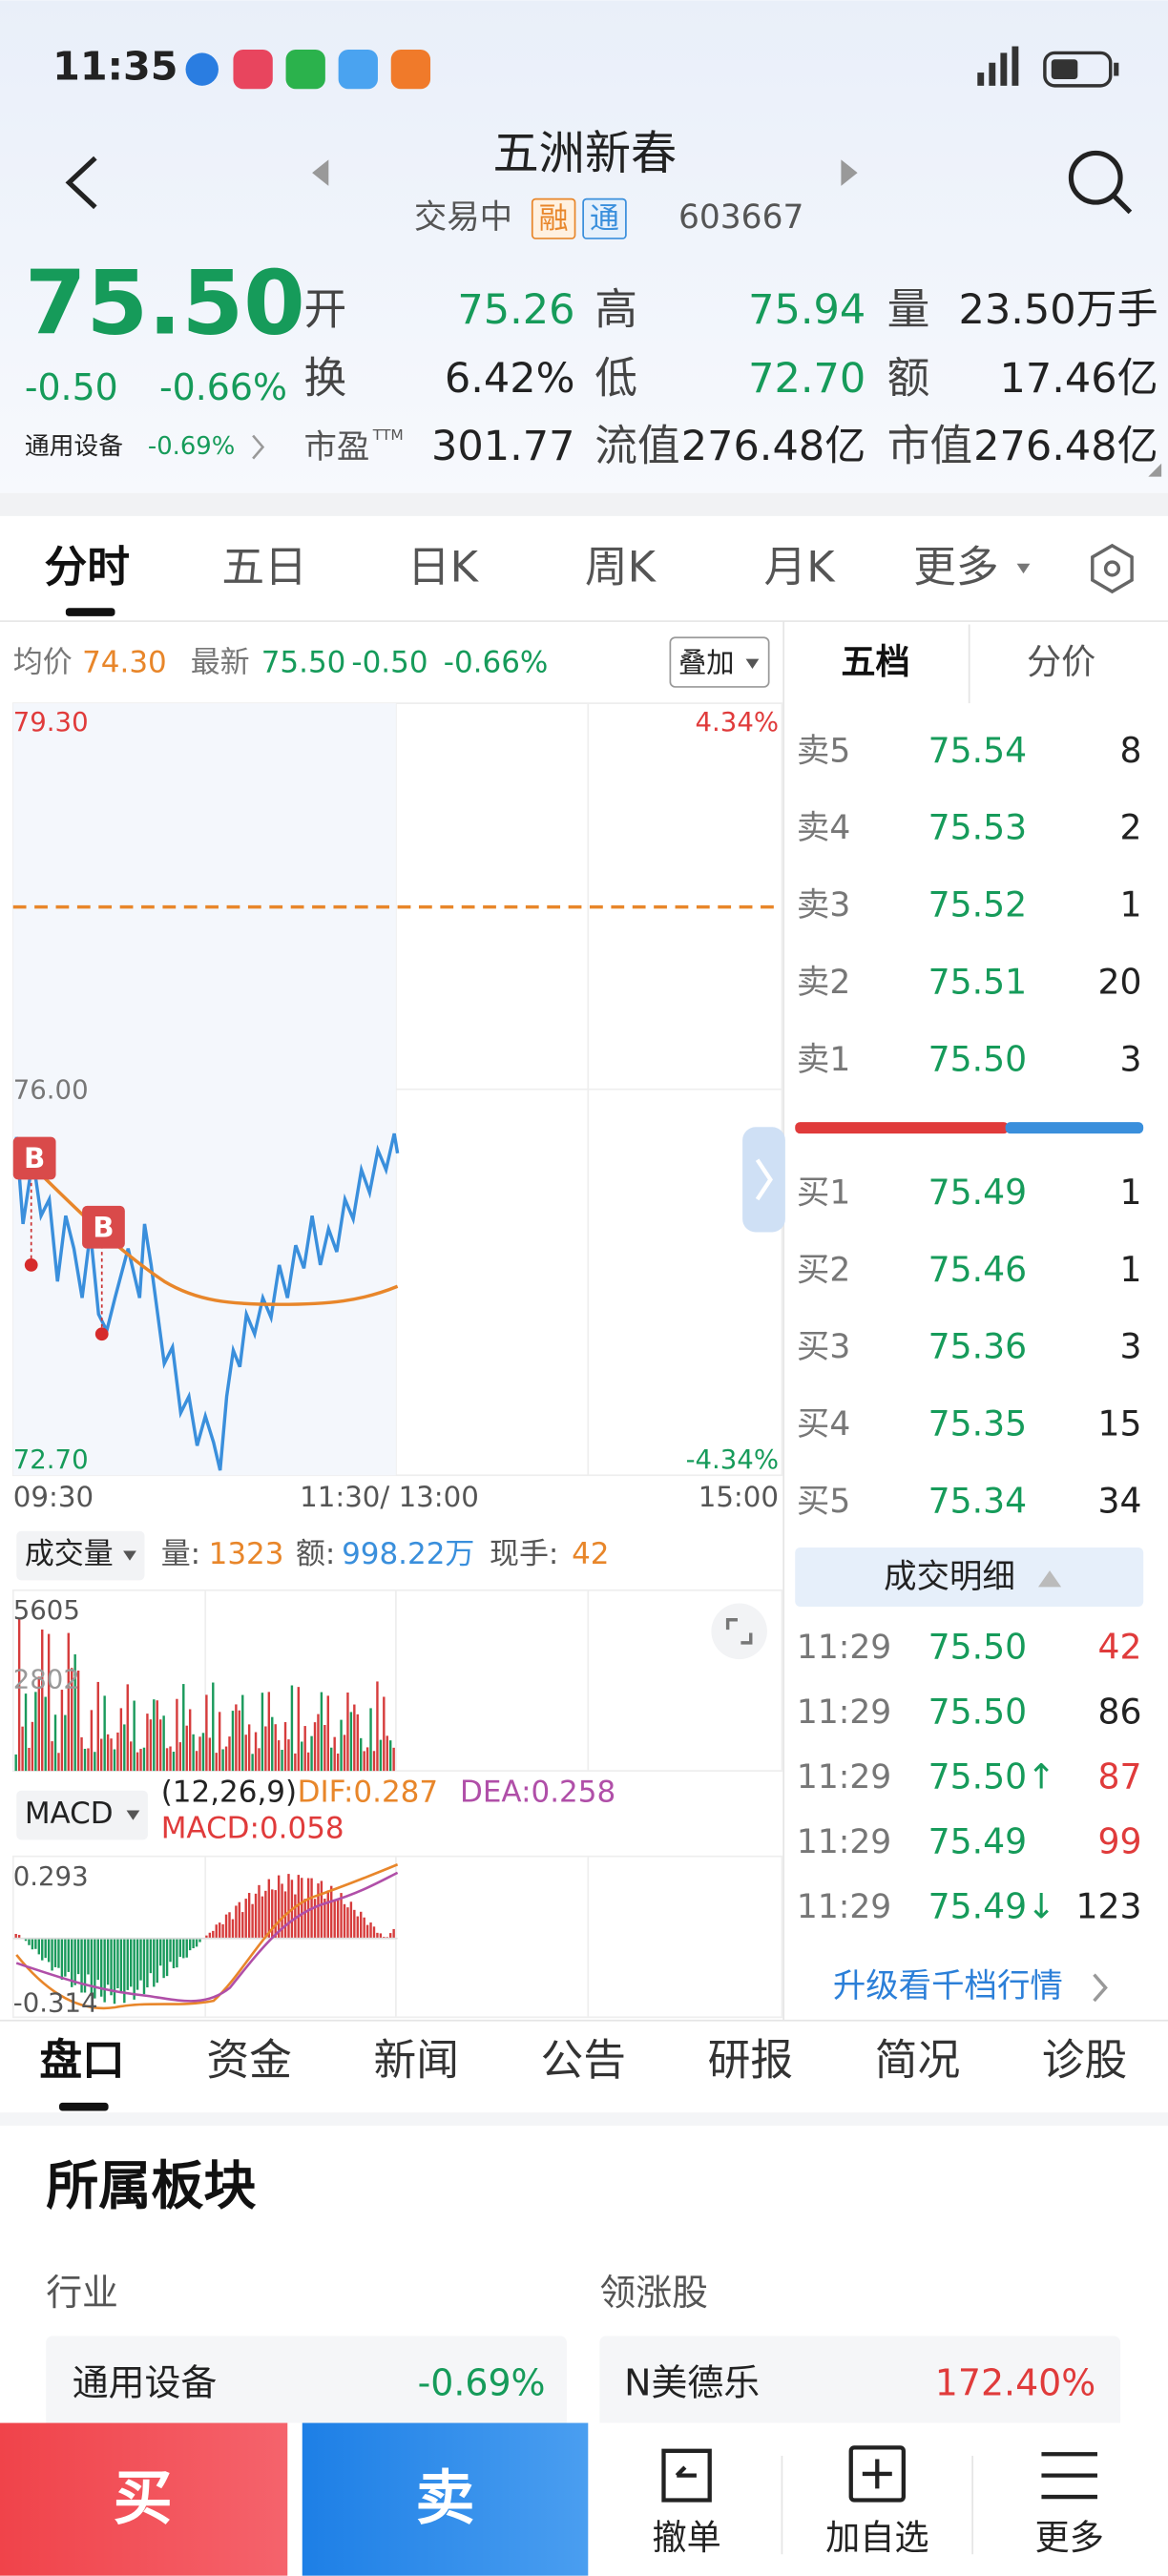 This screenshot has width=1168, height=2576. What do you see at coordinates (463, 217) in the screenshot?
I see `trade-state: 交易中` at bounding box center [463, 217].